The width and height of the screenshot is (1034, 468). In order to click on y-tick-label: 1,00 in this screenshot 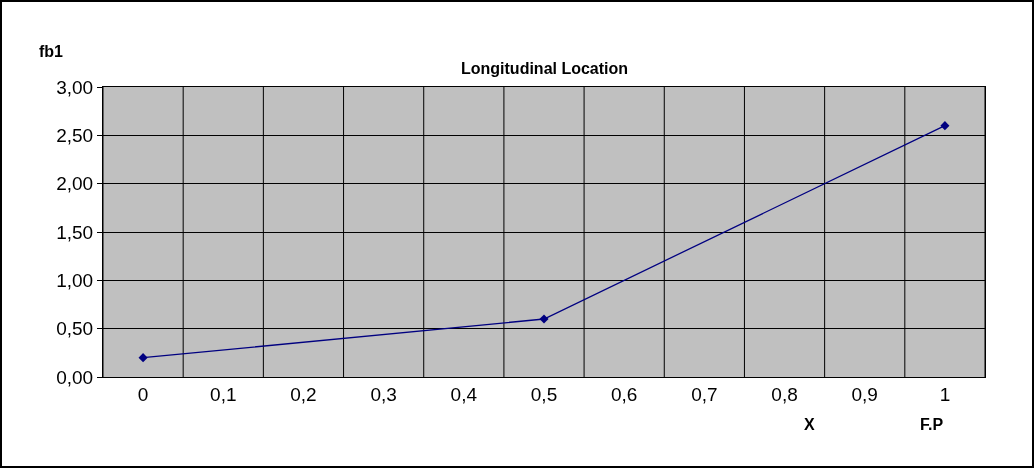, I will do `click(75, 280)`.